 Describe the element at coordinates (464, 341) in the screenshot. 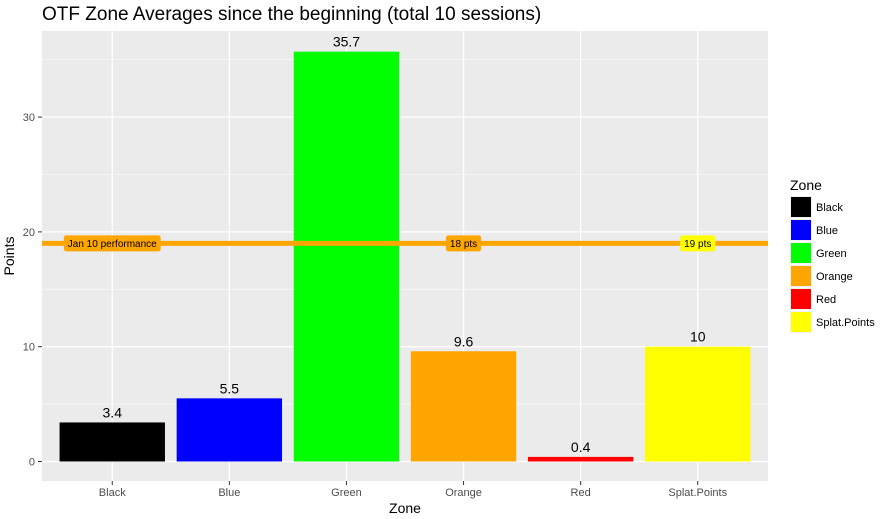

I see `bar-value-label: 9.6` at that location.